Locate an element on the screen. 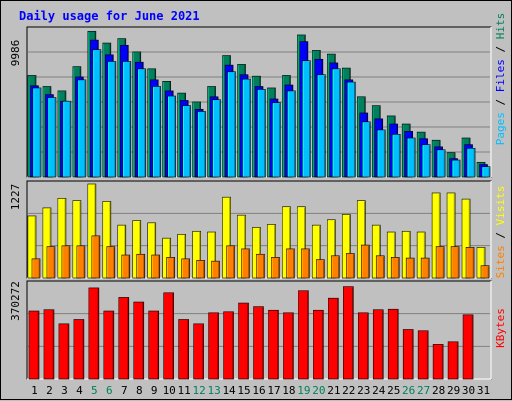  chart-title: Daily usage for June 2021 is located at coordinates (109, 16).